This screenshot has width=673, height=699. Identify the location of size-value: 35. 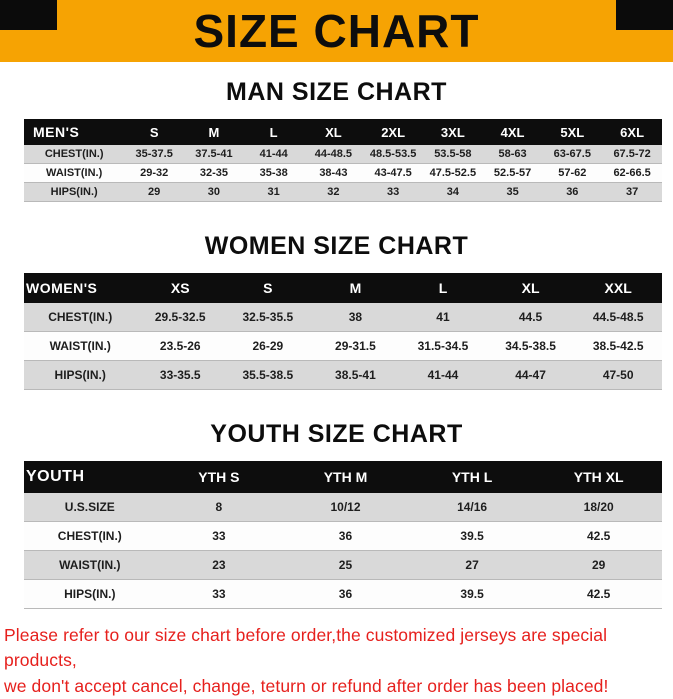
(512, 192).